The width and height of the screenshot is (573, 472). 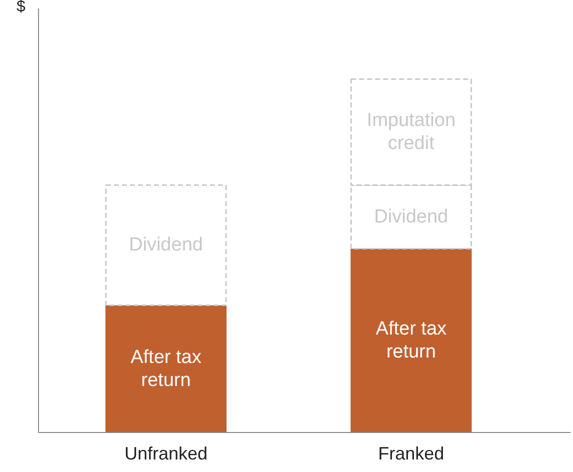 What do you see at coordinates (411, 454) in the screenshot?
I see `x-tick-label: Franked` at bounding box center [411, 454].